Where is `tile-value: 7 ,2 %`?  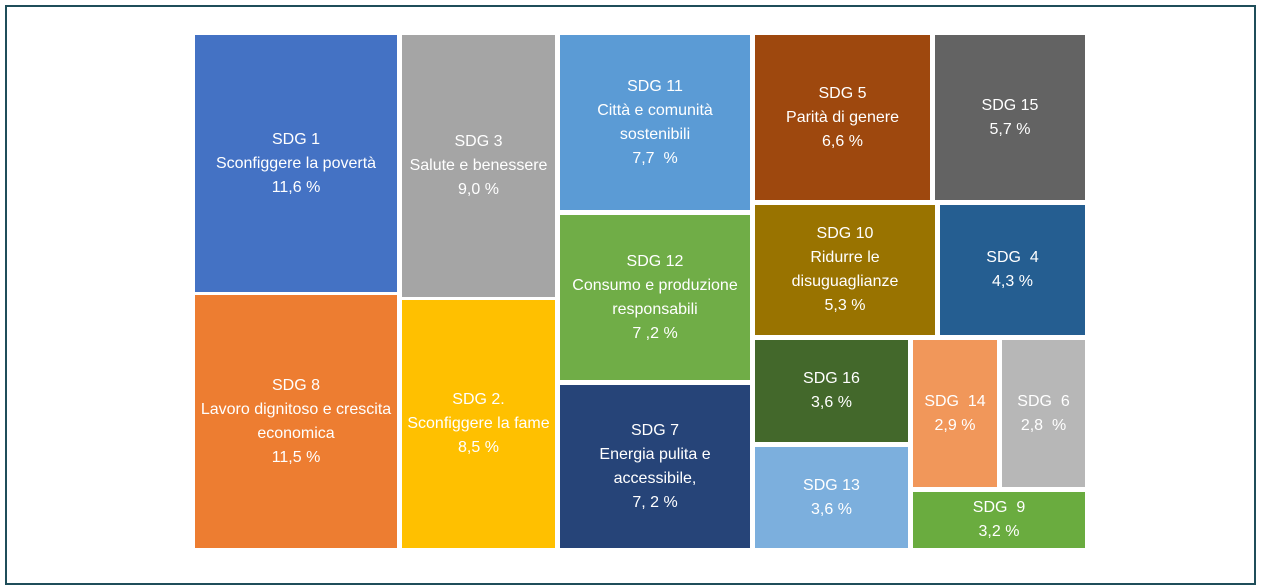 tile-value: 7 ,2 % is located at coordinates (655, 333).